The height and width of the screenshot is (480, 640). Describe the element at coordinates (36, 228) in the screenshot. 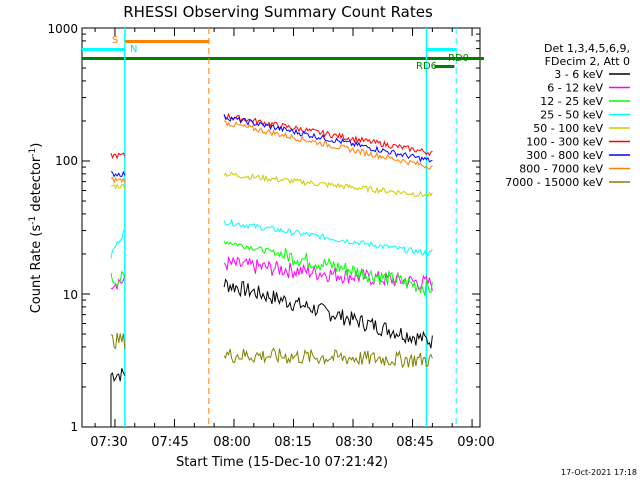

I see `y-axis-label: Count Rate (s-1 detector-1)` at that location.